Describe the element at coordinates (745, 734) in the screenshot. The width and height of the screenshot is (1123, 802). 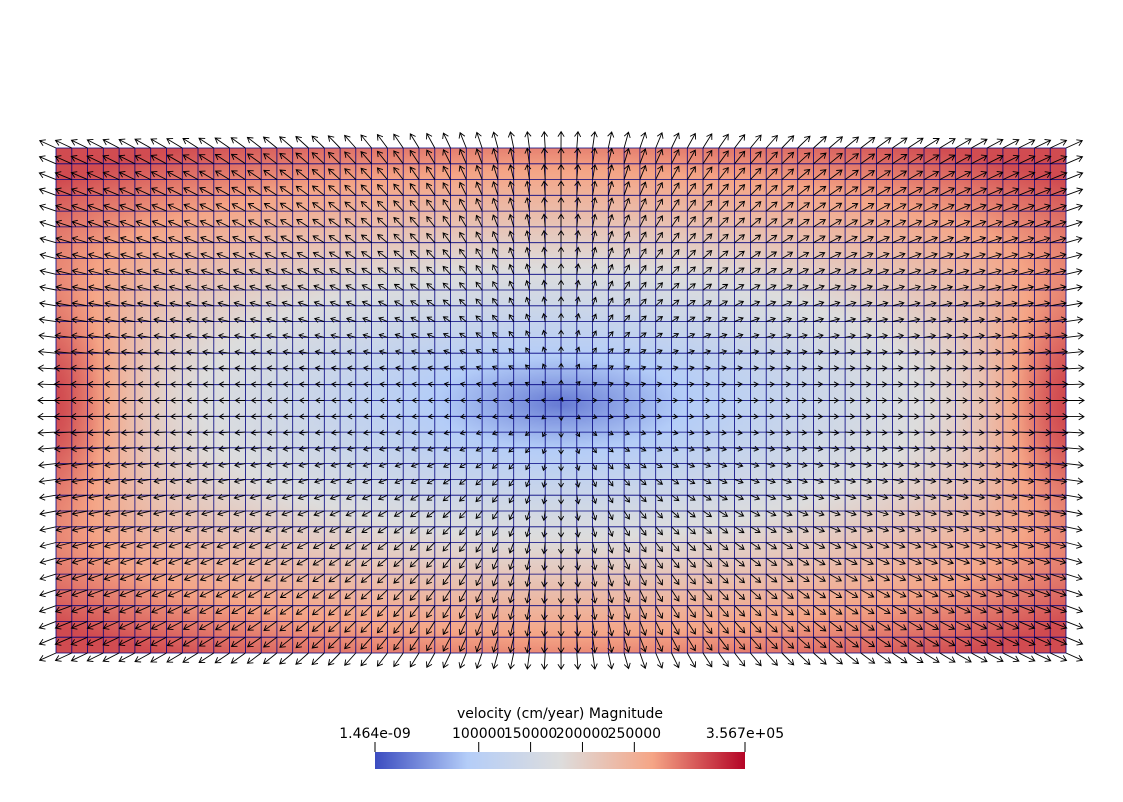
I see `colorbar-max-label: 3.567e+05` at that location.